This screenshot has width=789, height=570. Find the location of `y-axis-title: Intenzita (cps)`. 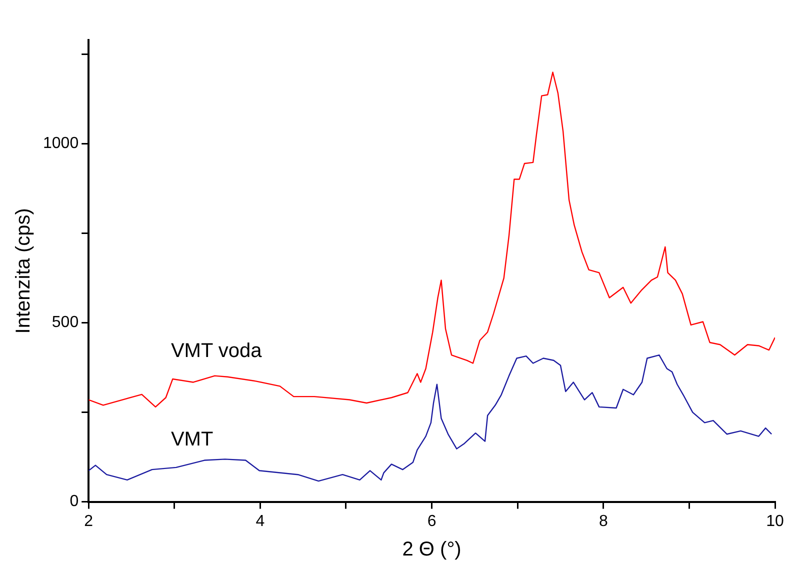

y-axis-title: Intenzita (cps) is located at coordinates (23, 271).